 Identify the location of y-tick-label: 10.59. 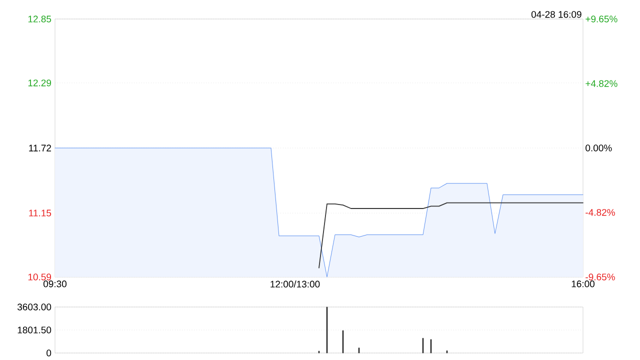
(40, 277).